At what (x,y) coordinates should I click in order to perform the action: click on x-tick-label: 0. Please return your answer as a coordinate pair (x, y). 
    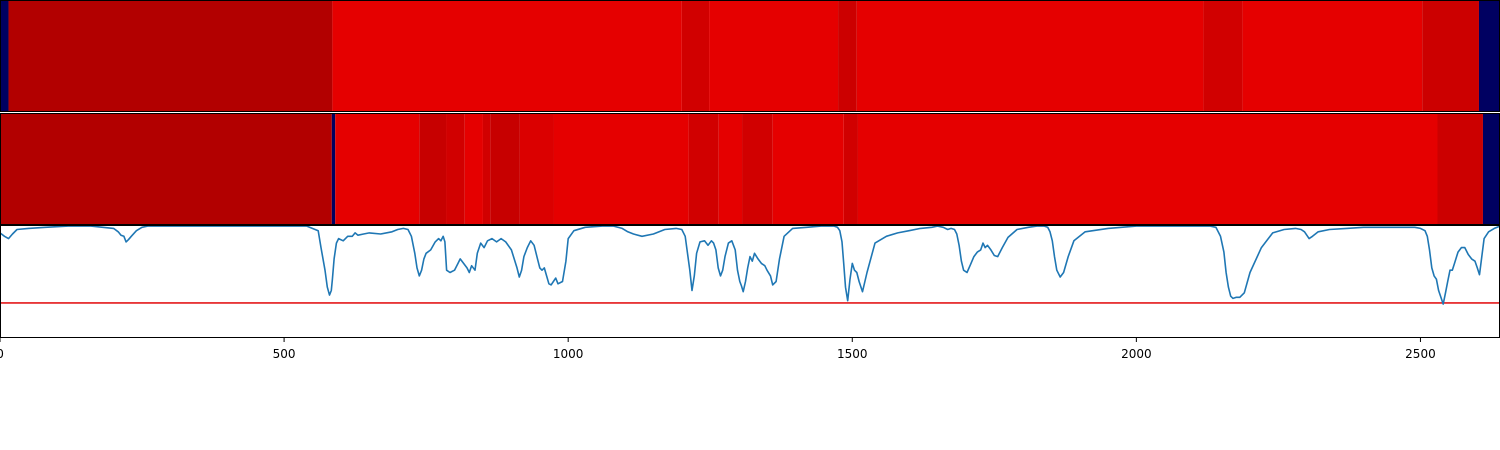
    Looking at the image, I should click on (2, 354).